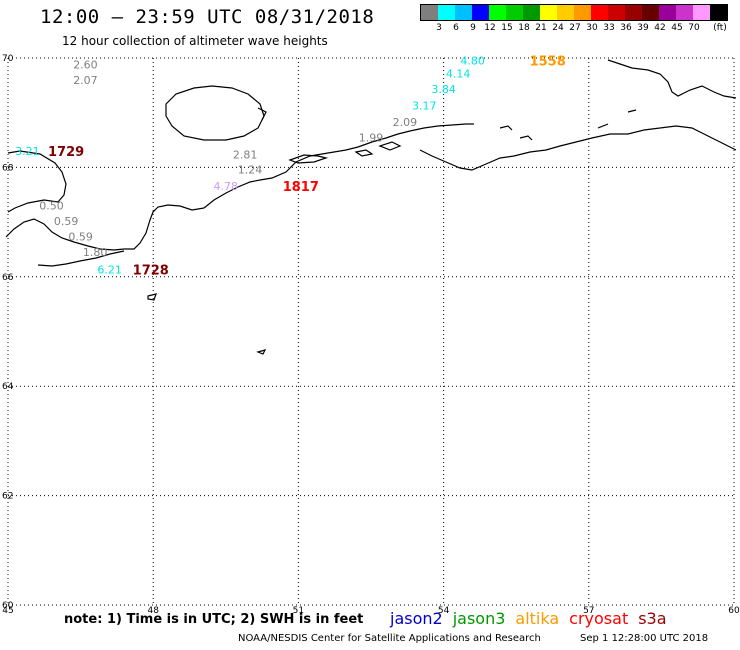 Image resolution: width=740 pixels, height=650 pixels. Describe the element at coordinates (8, 387) in the screenshot. I see `latitude-tick-label: 64` at that location.